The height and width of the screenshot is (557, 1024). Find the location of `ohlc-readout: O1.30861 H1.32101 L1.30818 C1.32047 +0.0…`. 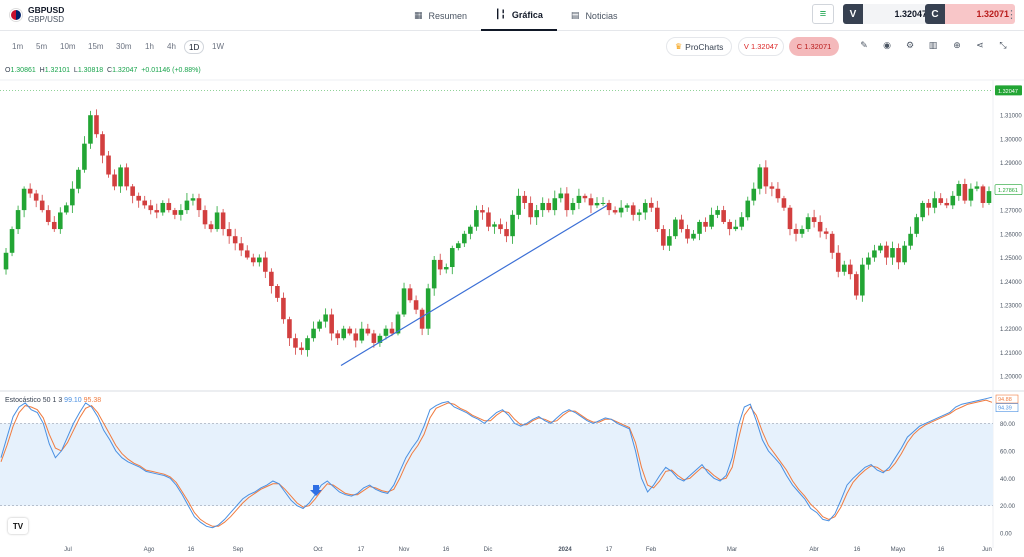

ohlc-readout: O1.30861 H1.32101 L1.30818 C1.32047 +0.0… is located at coordinates (103, 70).